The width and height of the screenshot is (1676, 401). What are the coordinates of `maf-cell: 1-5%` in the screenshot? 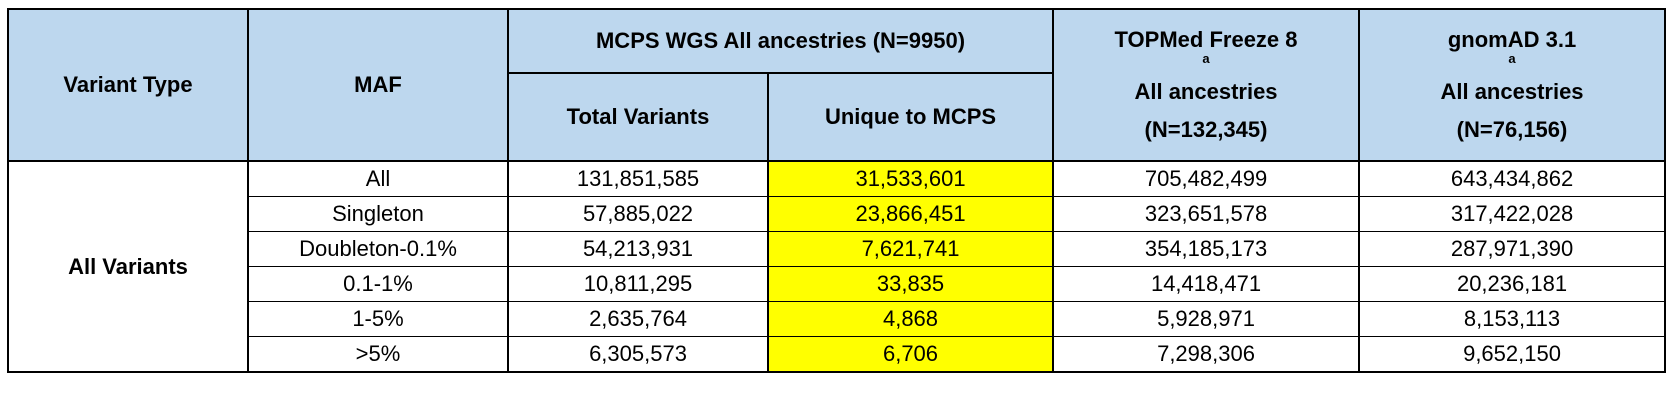 It's located at (378, 319).